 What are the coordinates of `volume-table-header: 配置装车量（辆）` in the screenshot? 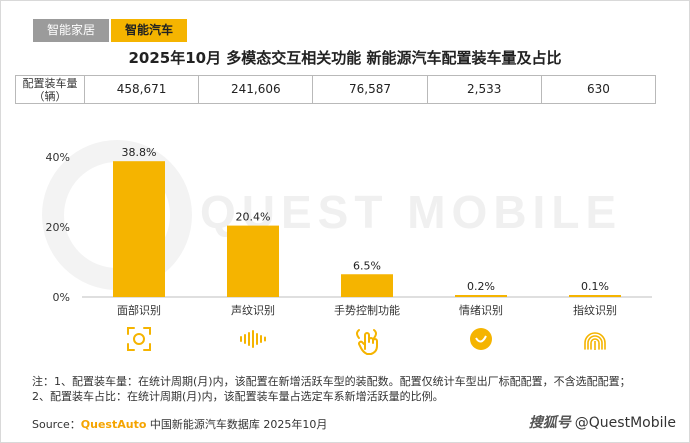 It's located at (50, 89).